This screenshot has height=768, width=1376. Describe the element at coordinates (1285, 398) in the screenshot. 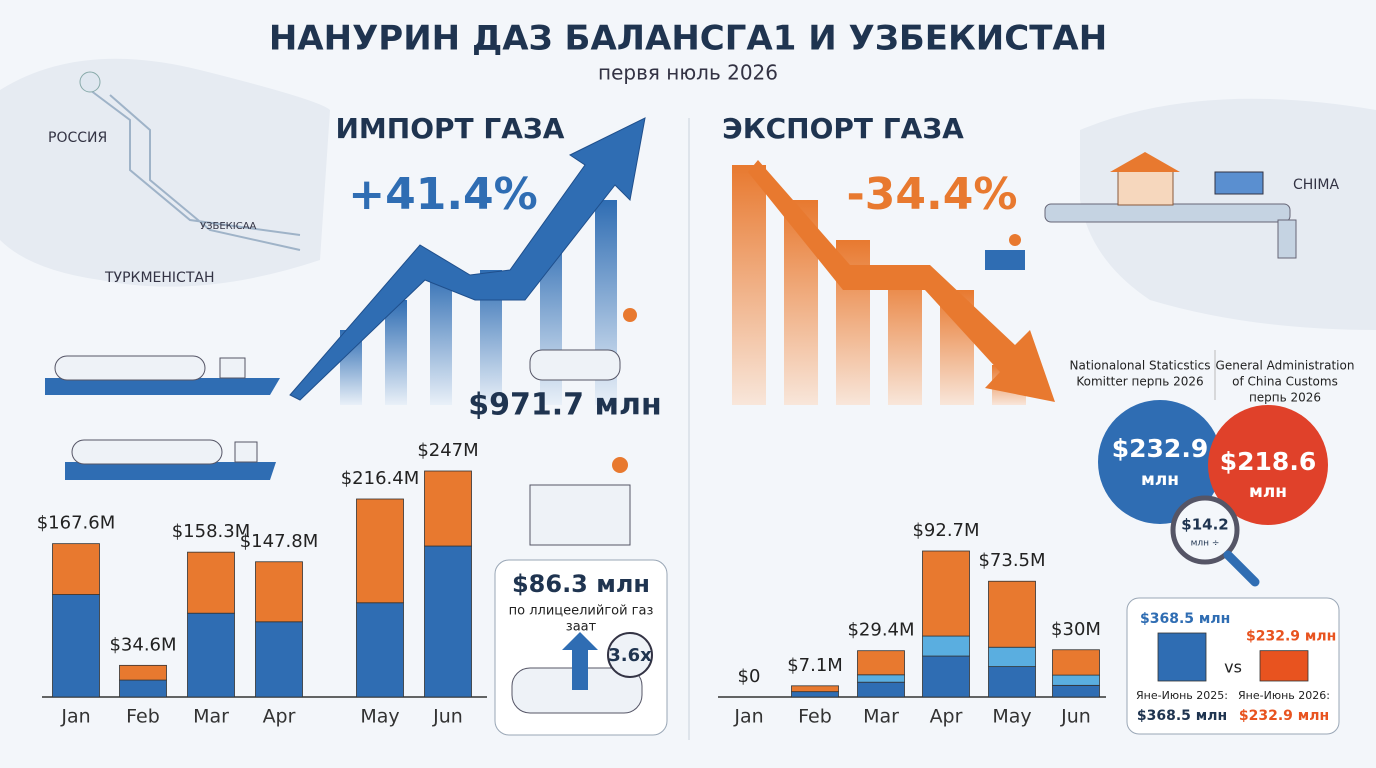

I see `source: перпь 2026` at that location.